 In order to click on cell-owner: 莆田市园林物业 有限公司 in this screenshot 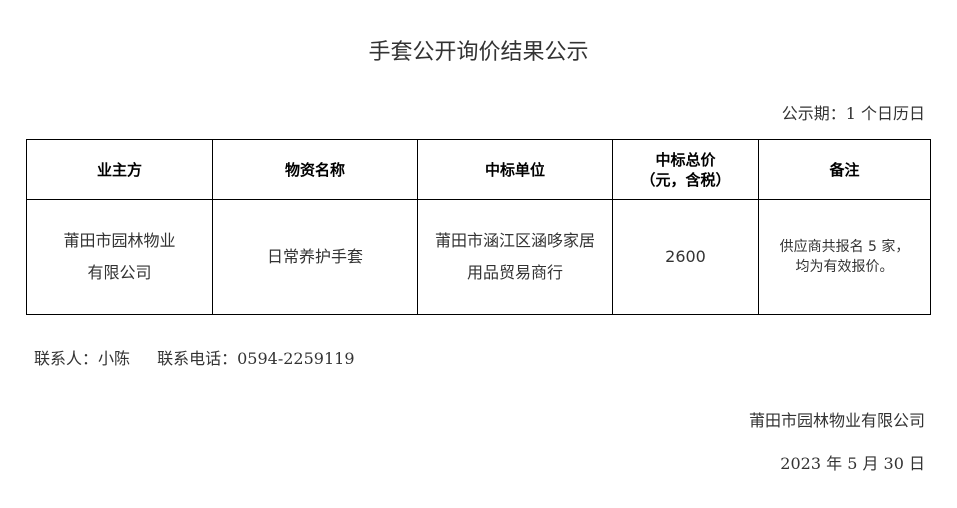, I will do `click(119, 257)`.